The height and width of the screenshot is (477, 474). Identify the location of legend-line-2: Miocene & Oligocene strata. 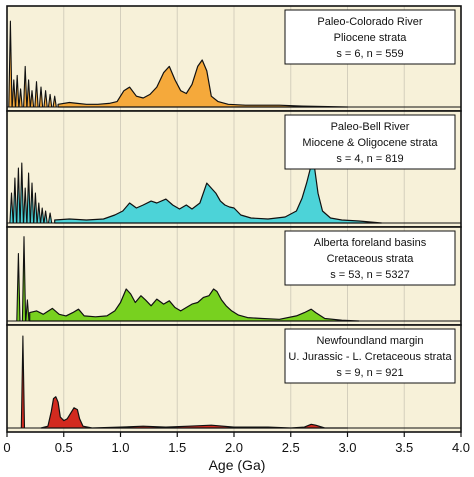
(370, 143).